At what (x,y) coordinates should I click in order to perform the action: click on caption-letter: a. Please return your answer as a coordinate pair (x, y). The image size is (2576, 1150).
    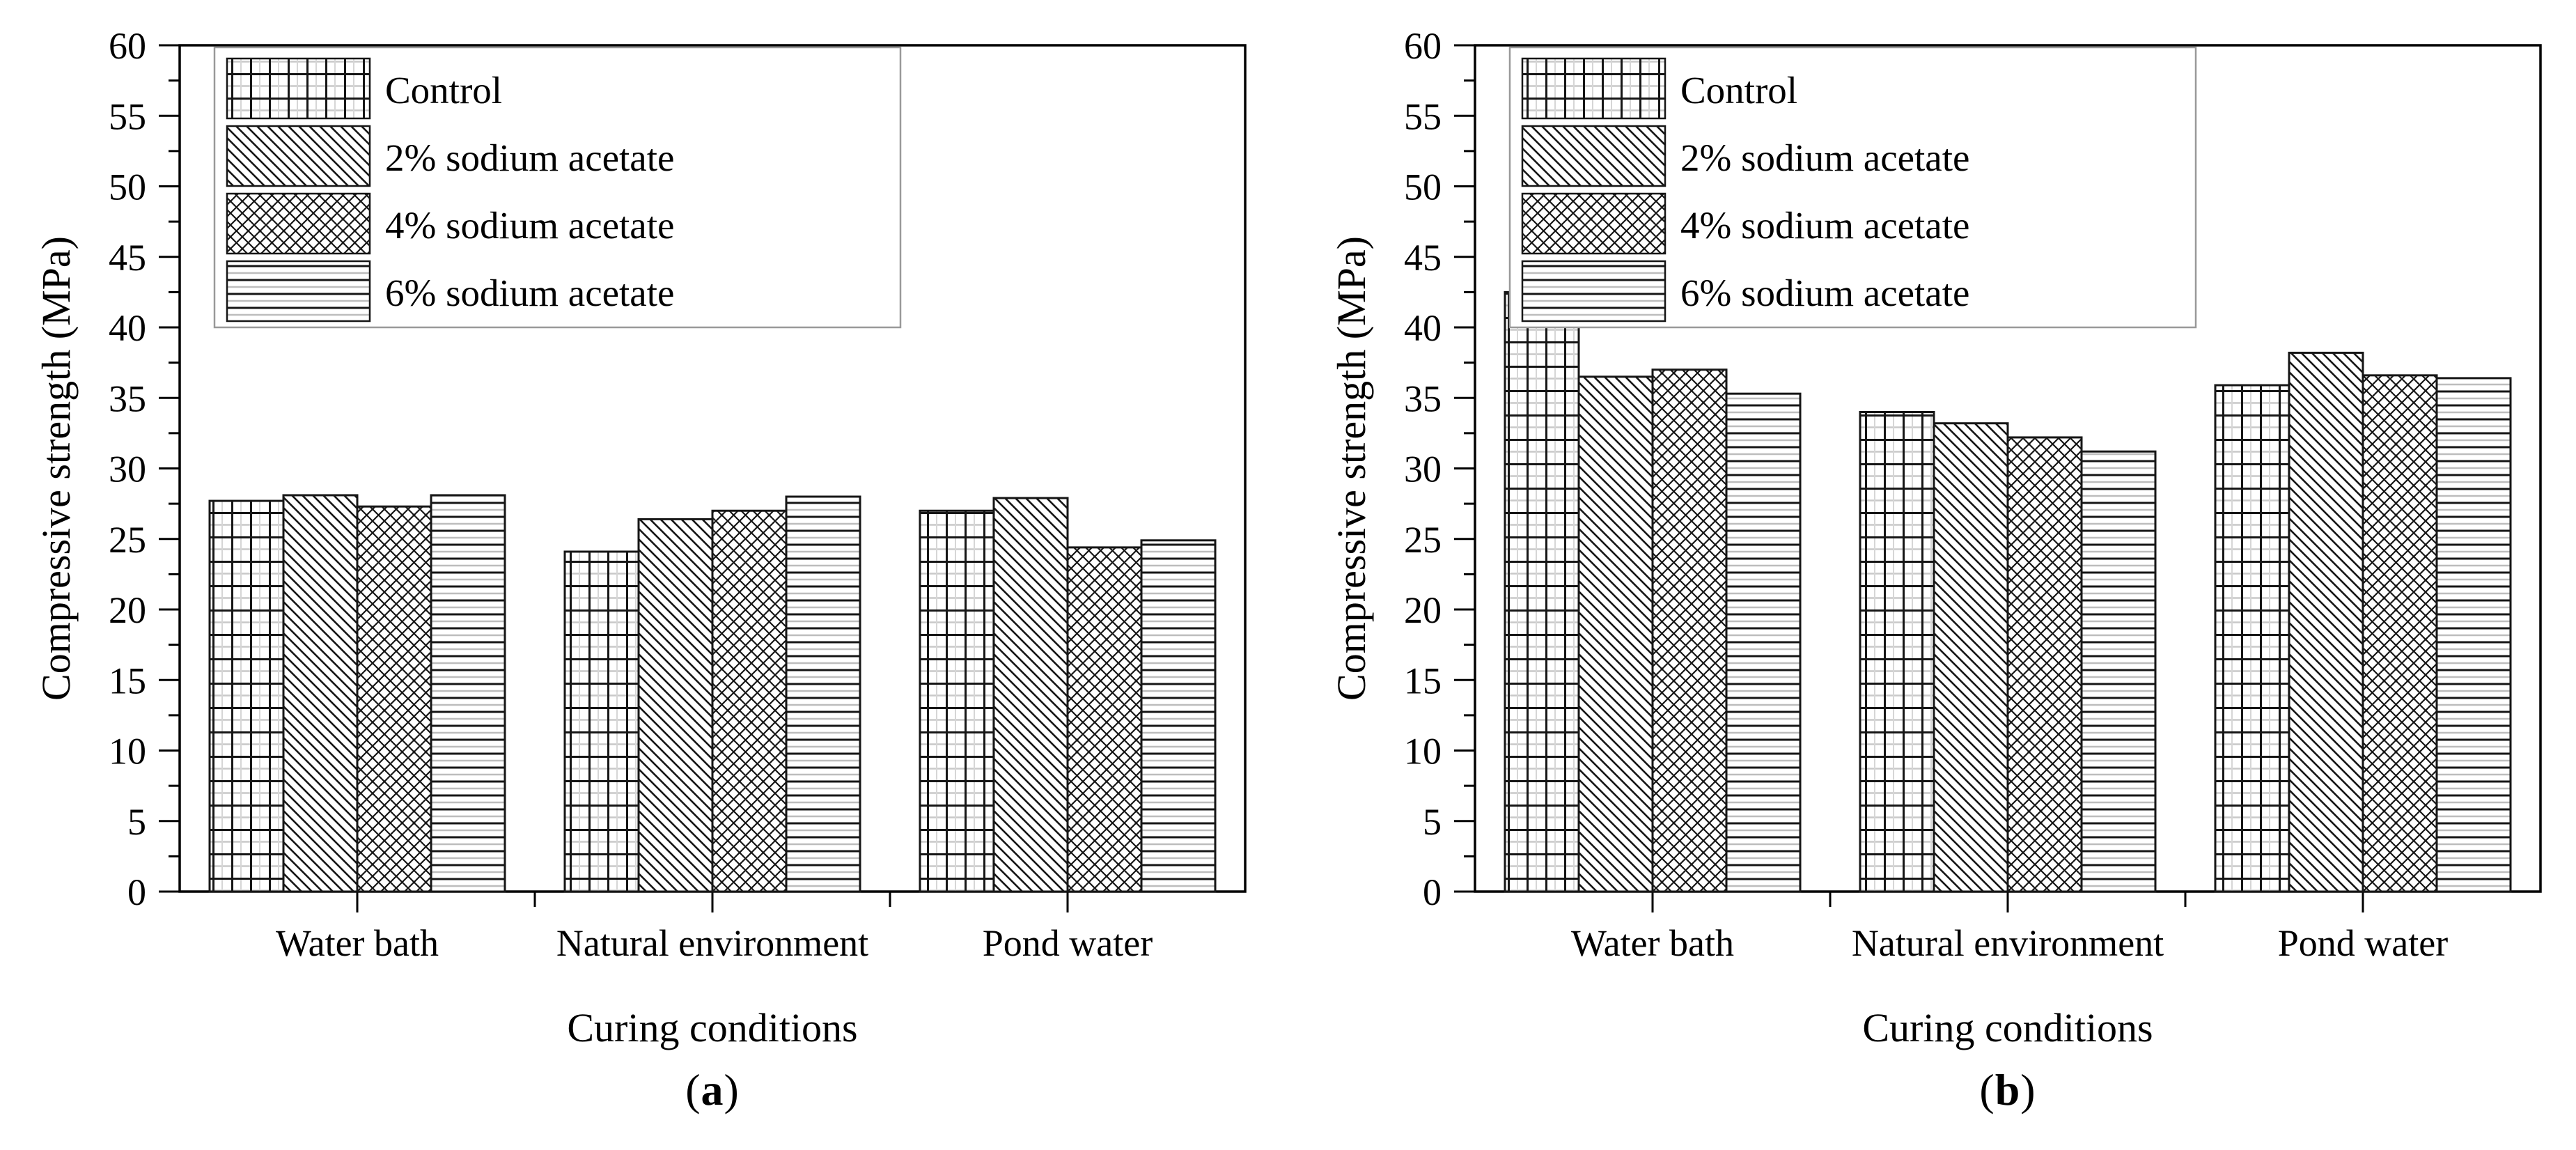
    Looking at the image, I should click on (712, 1089).